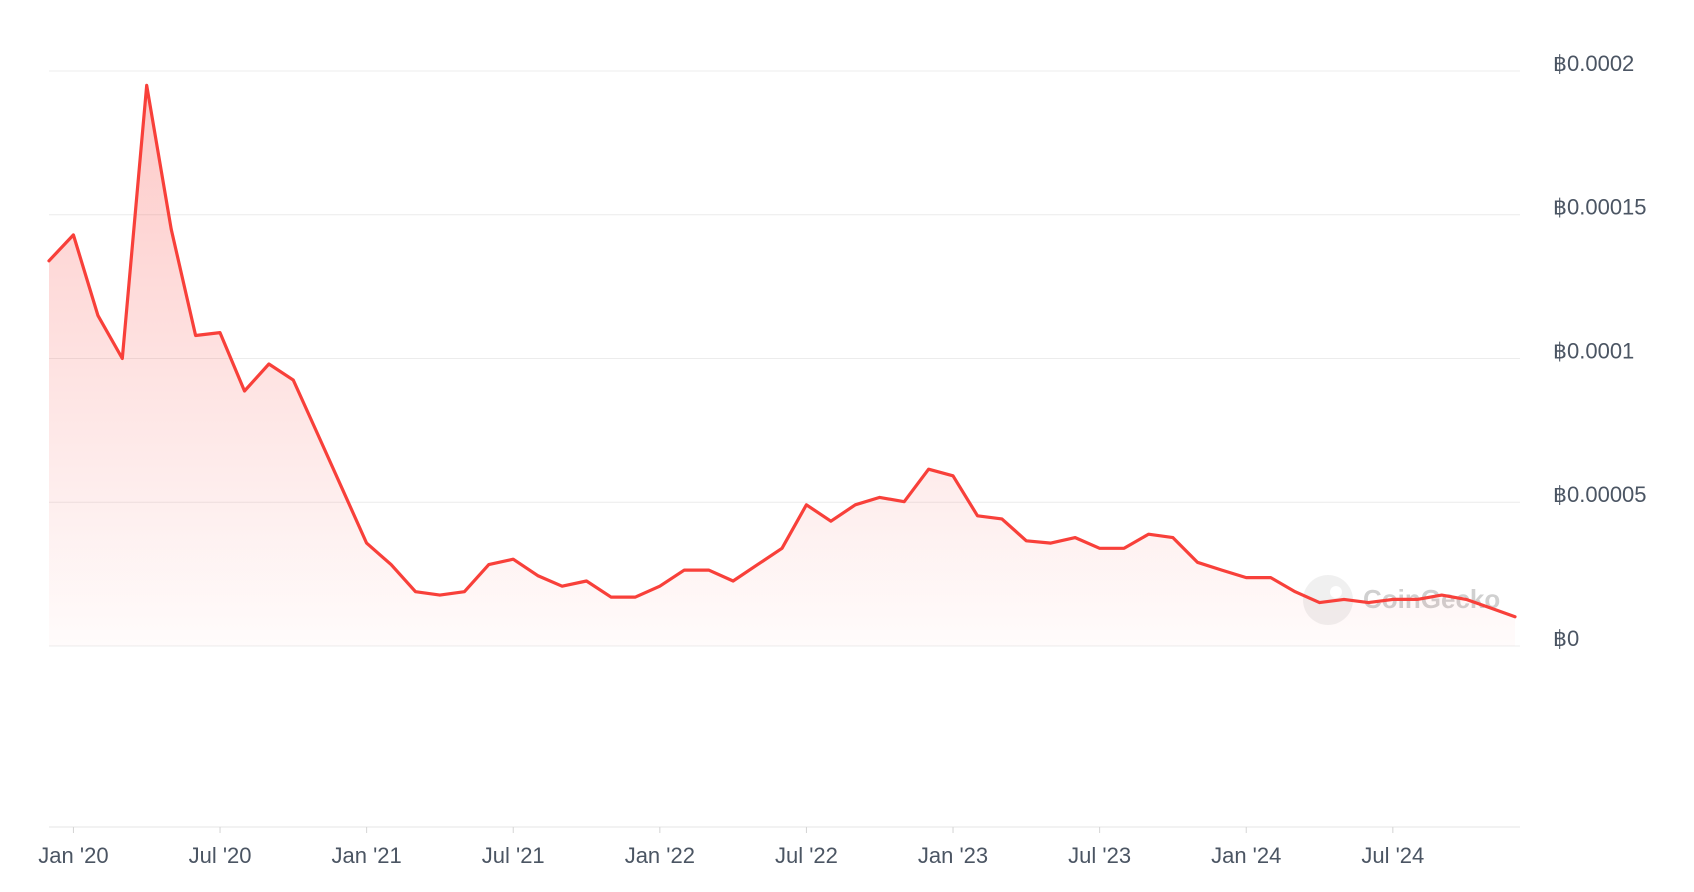 The height and width of the screenshot is (892, 1694). Describe the element at coordinates (806, 855) in the screenshot. I see `x-tick-label: Jul '22` at that location.